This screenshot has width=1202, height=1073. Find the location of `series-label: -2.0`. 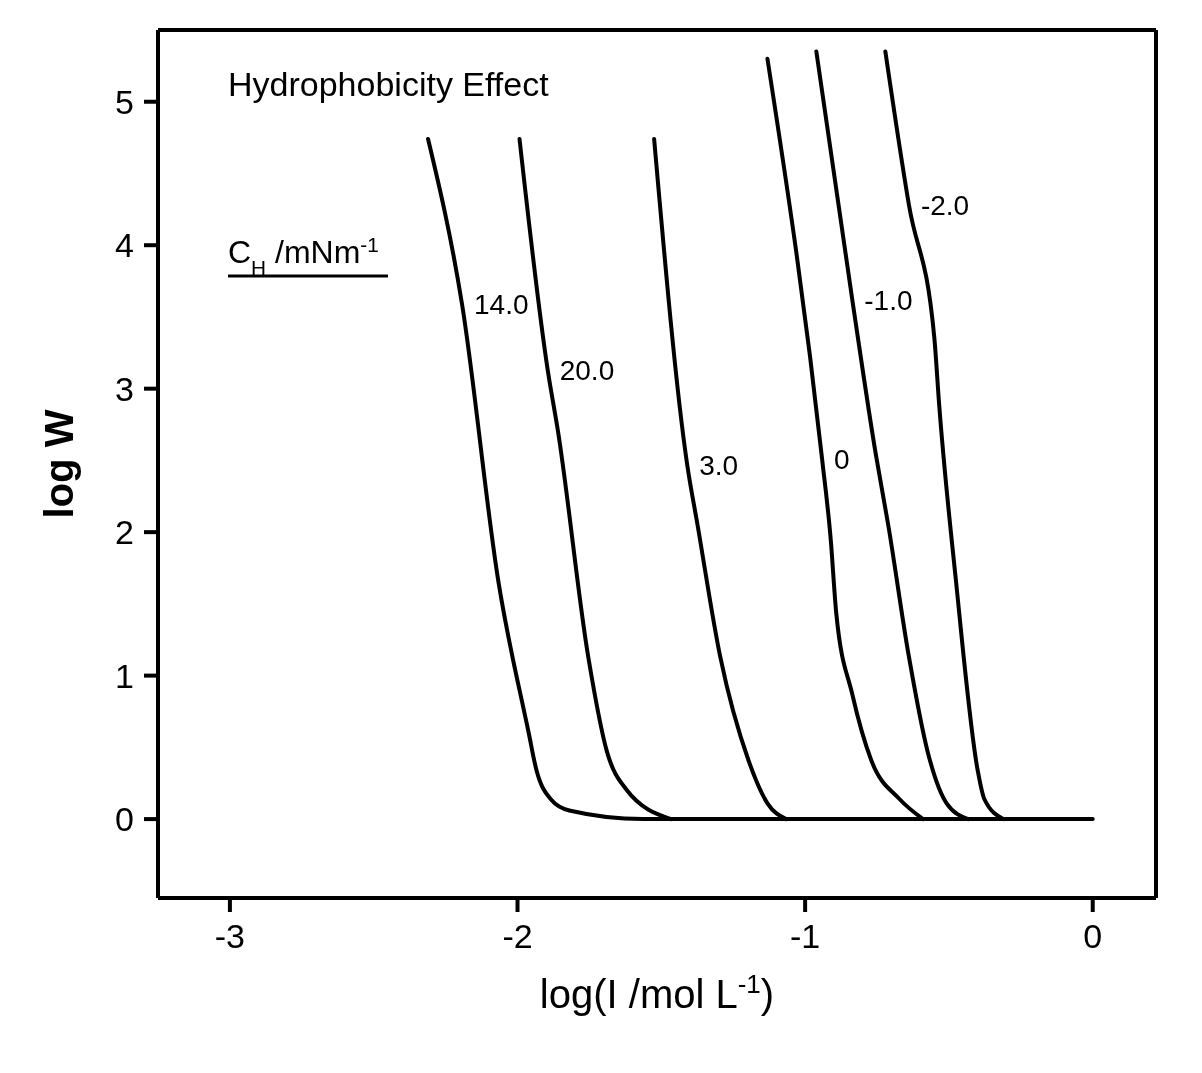

series-label: -2.0 is located at coordinates (945, 206).